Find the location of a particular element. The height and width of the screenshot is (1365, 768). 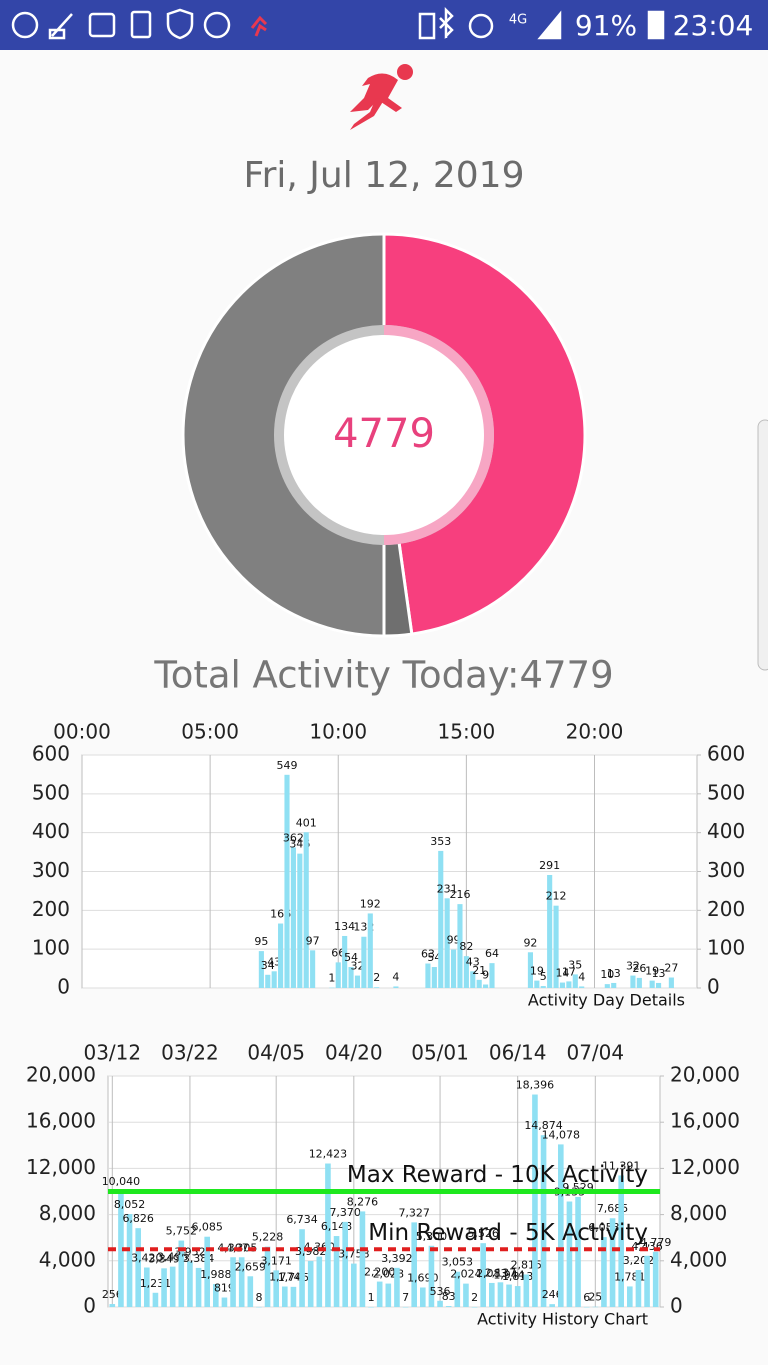

date-label: Fri, Jul 12, 2019 is located at coordinates (384, 175).